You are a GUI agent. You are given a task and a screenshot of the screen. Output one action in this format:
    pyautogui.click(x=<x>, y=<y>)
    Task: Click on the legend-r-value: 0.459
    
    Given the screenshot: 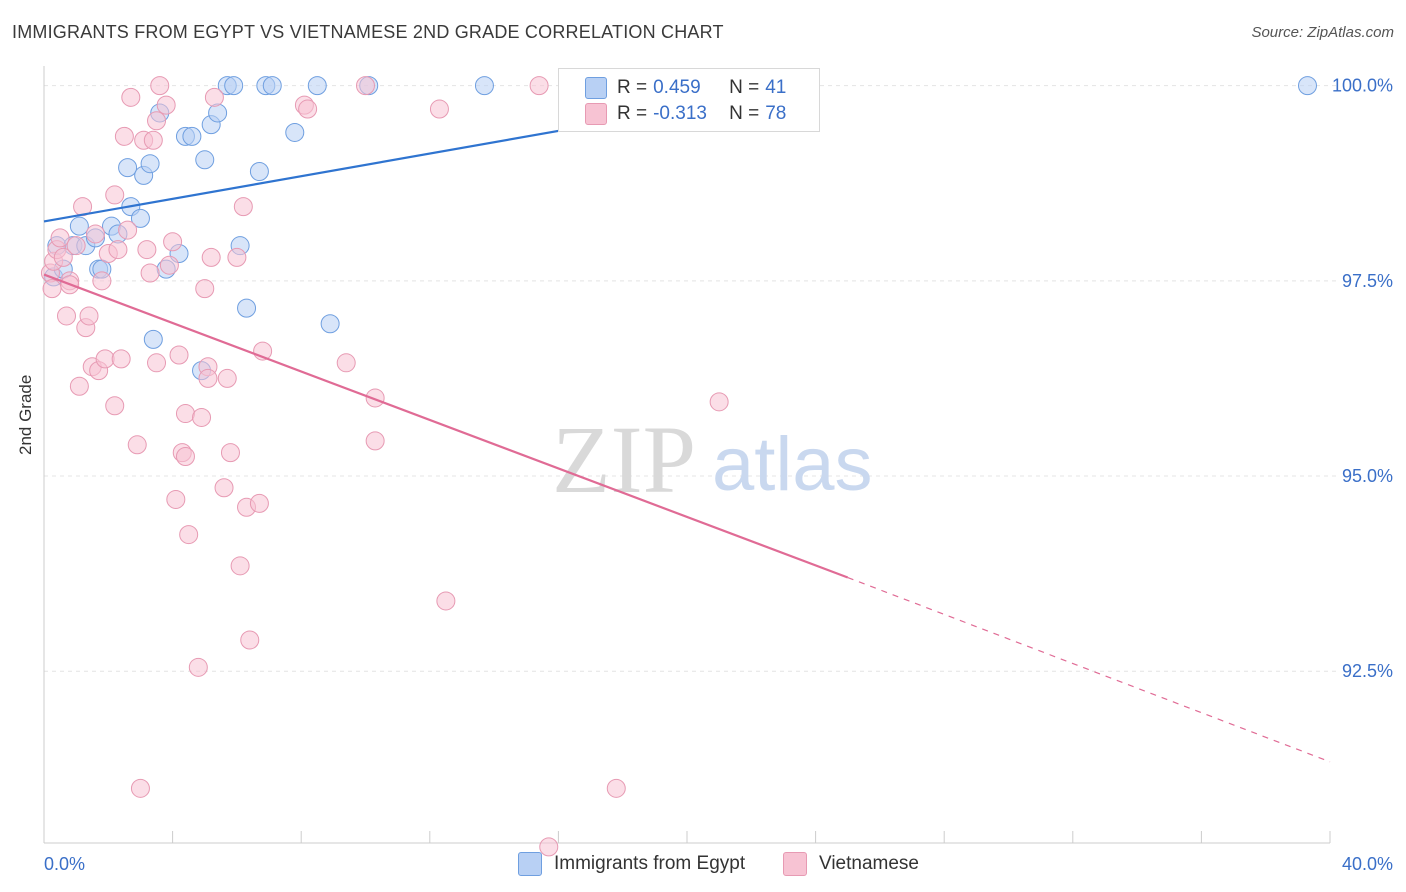 What is the action you would take?
    pyautogui.click(x=677, y=87)
    